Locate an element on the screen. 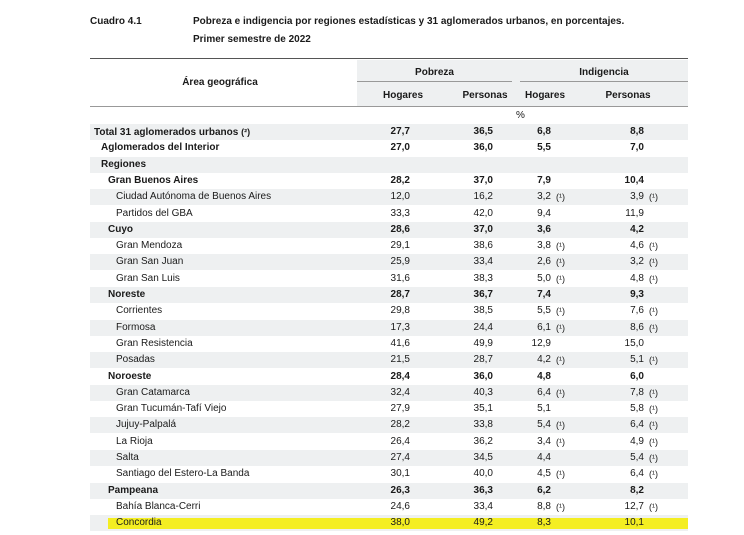 The height and width of the screenshot is (535, 744). row-label: Gran Tucumán-Tafí Viejo is located at coordinates (171, 409).